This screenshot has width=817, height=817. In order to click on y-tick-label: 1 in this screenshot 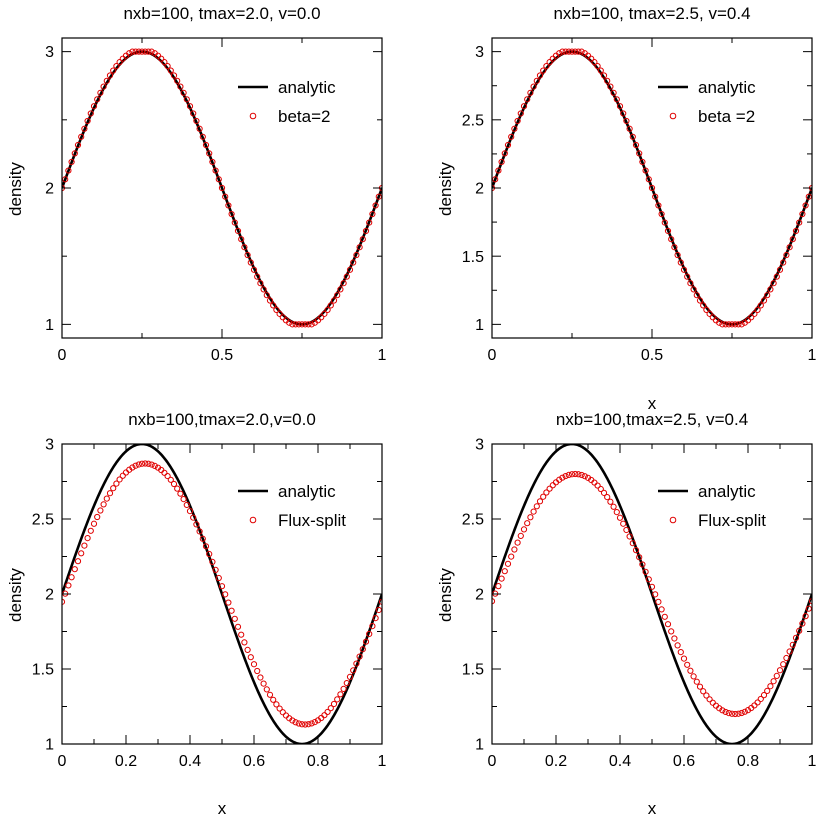, I will do `click(479, 745)`.